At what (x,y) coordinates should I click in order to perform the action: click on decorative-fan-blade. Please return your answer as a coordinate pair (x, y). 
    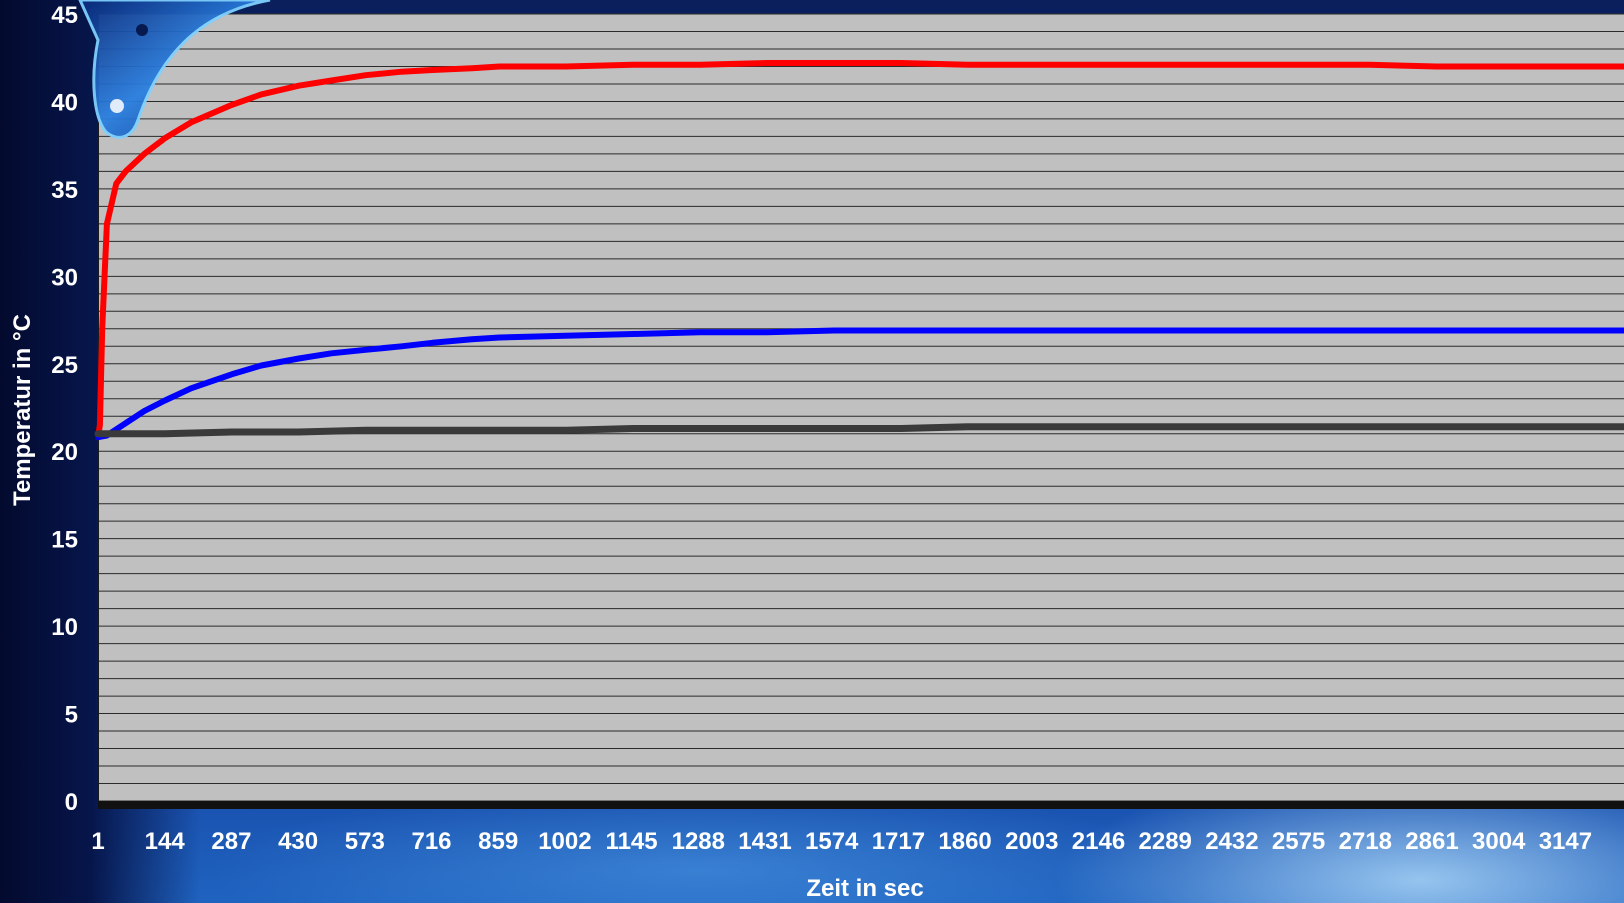
    Looking at the image, I should click on (174, 69).